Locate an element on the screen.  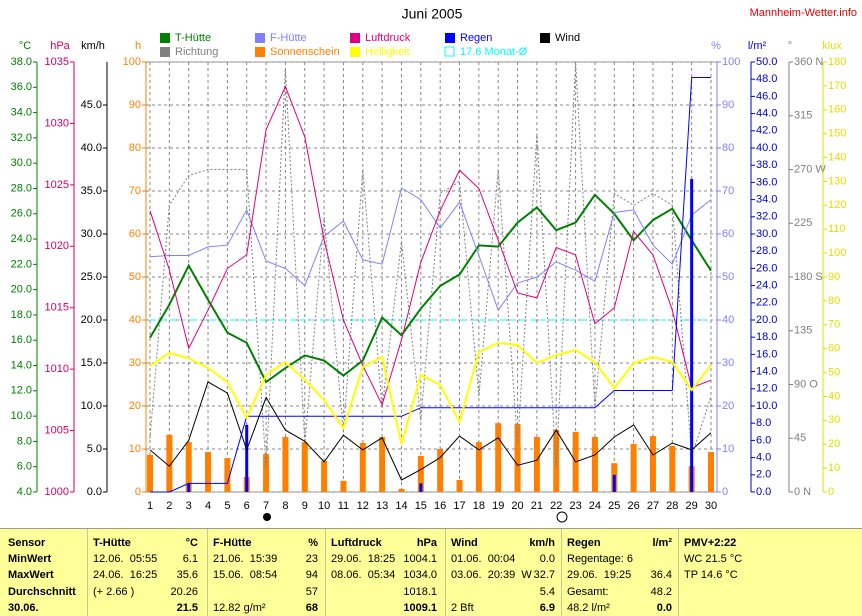
moon-new is located at coordinates (267, 517).